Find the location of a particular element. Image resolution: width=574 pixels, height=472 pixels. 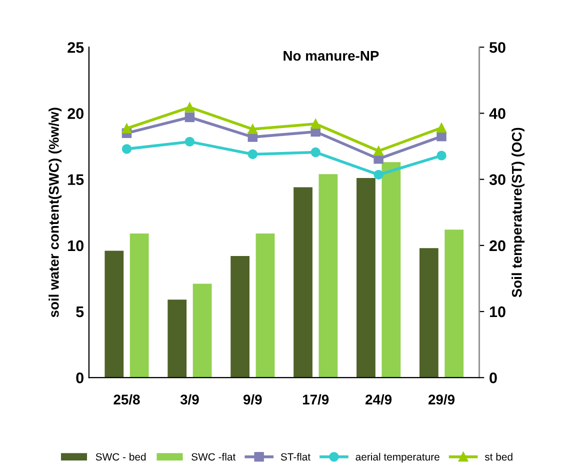

x-tick-label: 25/8 is located at coordinates (127, 399).